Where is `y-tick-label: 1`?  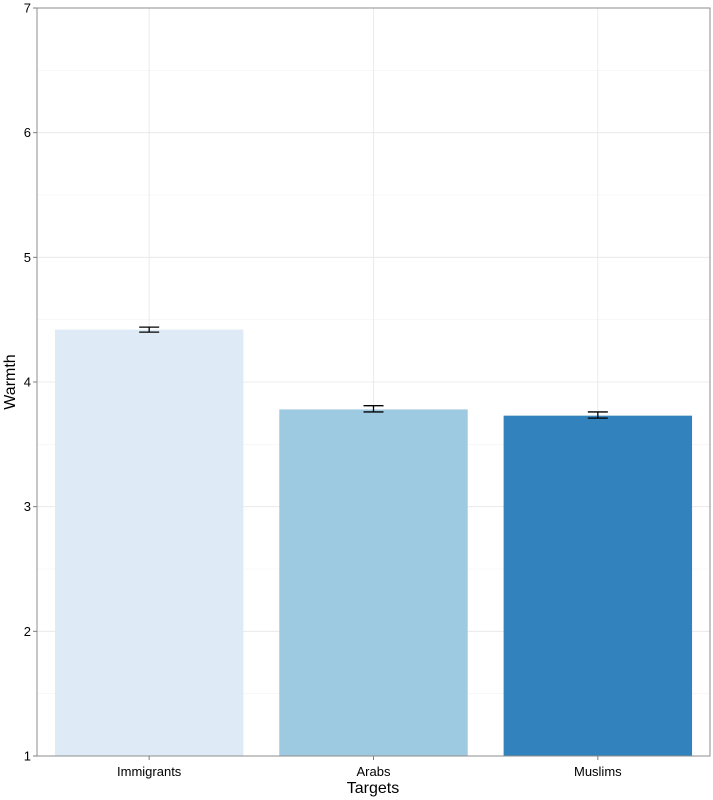
y-tick-label: 1 is located at coordinates (27, 756).